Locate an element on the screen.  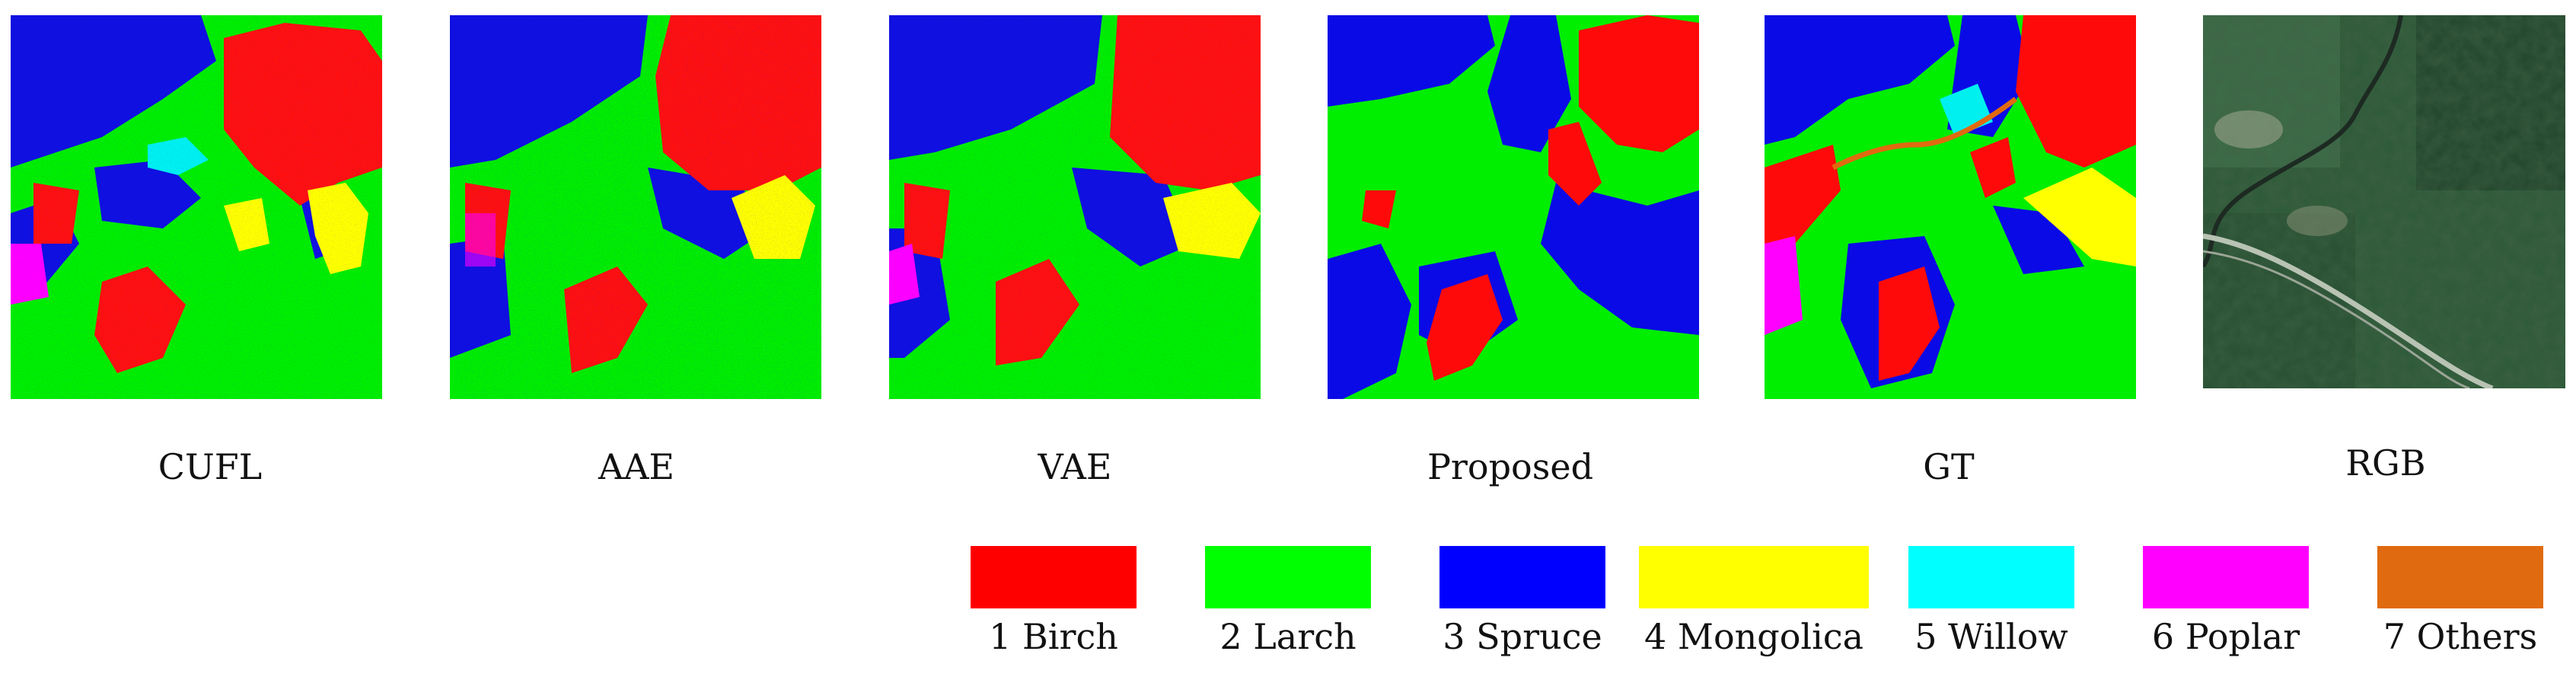
legend-swatch-spruce is located at coordinates (1522, 577).